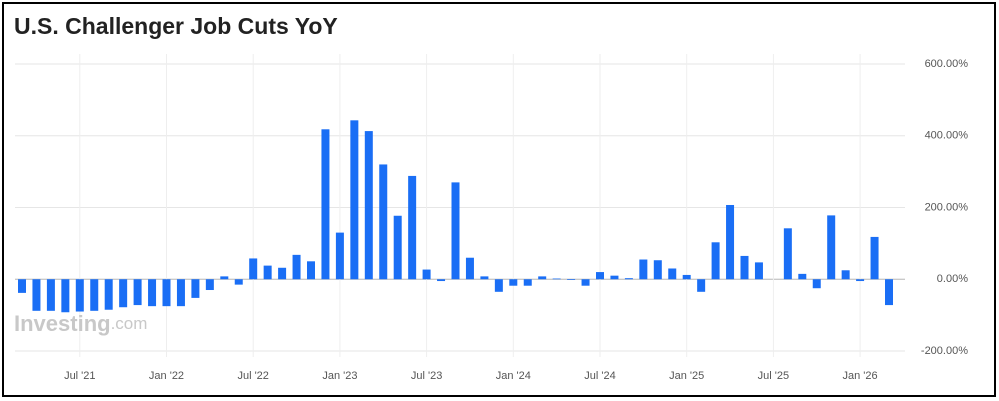 The height and width of the screenshot is (401, 999). What do you see at coordinates (62, 323) in the screenshot?
I see `watermark-brand: Investing` at bounding box center [62, 323].